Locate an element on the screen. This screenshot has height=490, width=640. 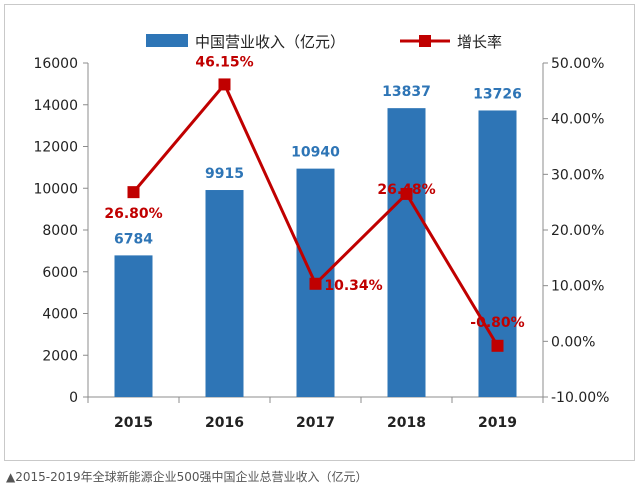
y-tick-label-right: -10.00% is located at coordinates (580, 398).